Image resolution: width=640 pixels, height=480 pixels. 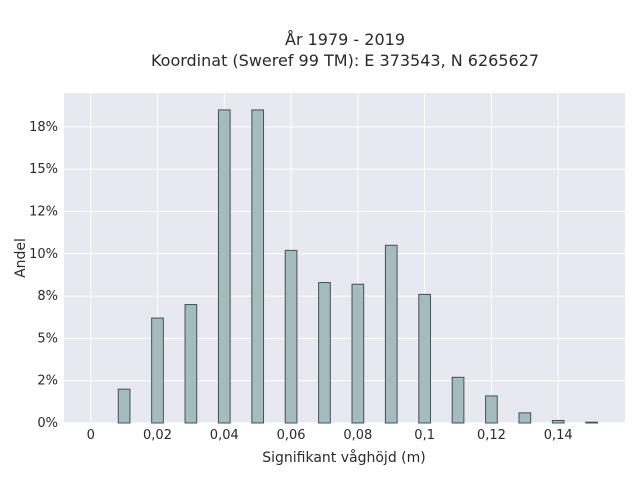 What do you see at coordinates (47, 338) in the screenshot?
I see `y-tick-label: 5%` at bounding box center [47, 338].